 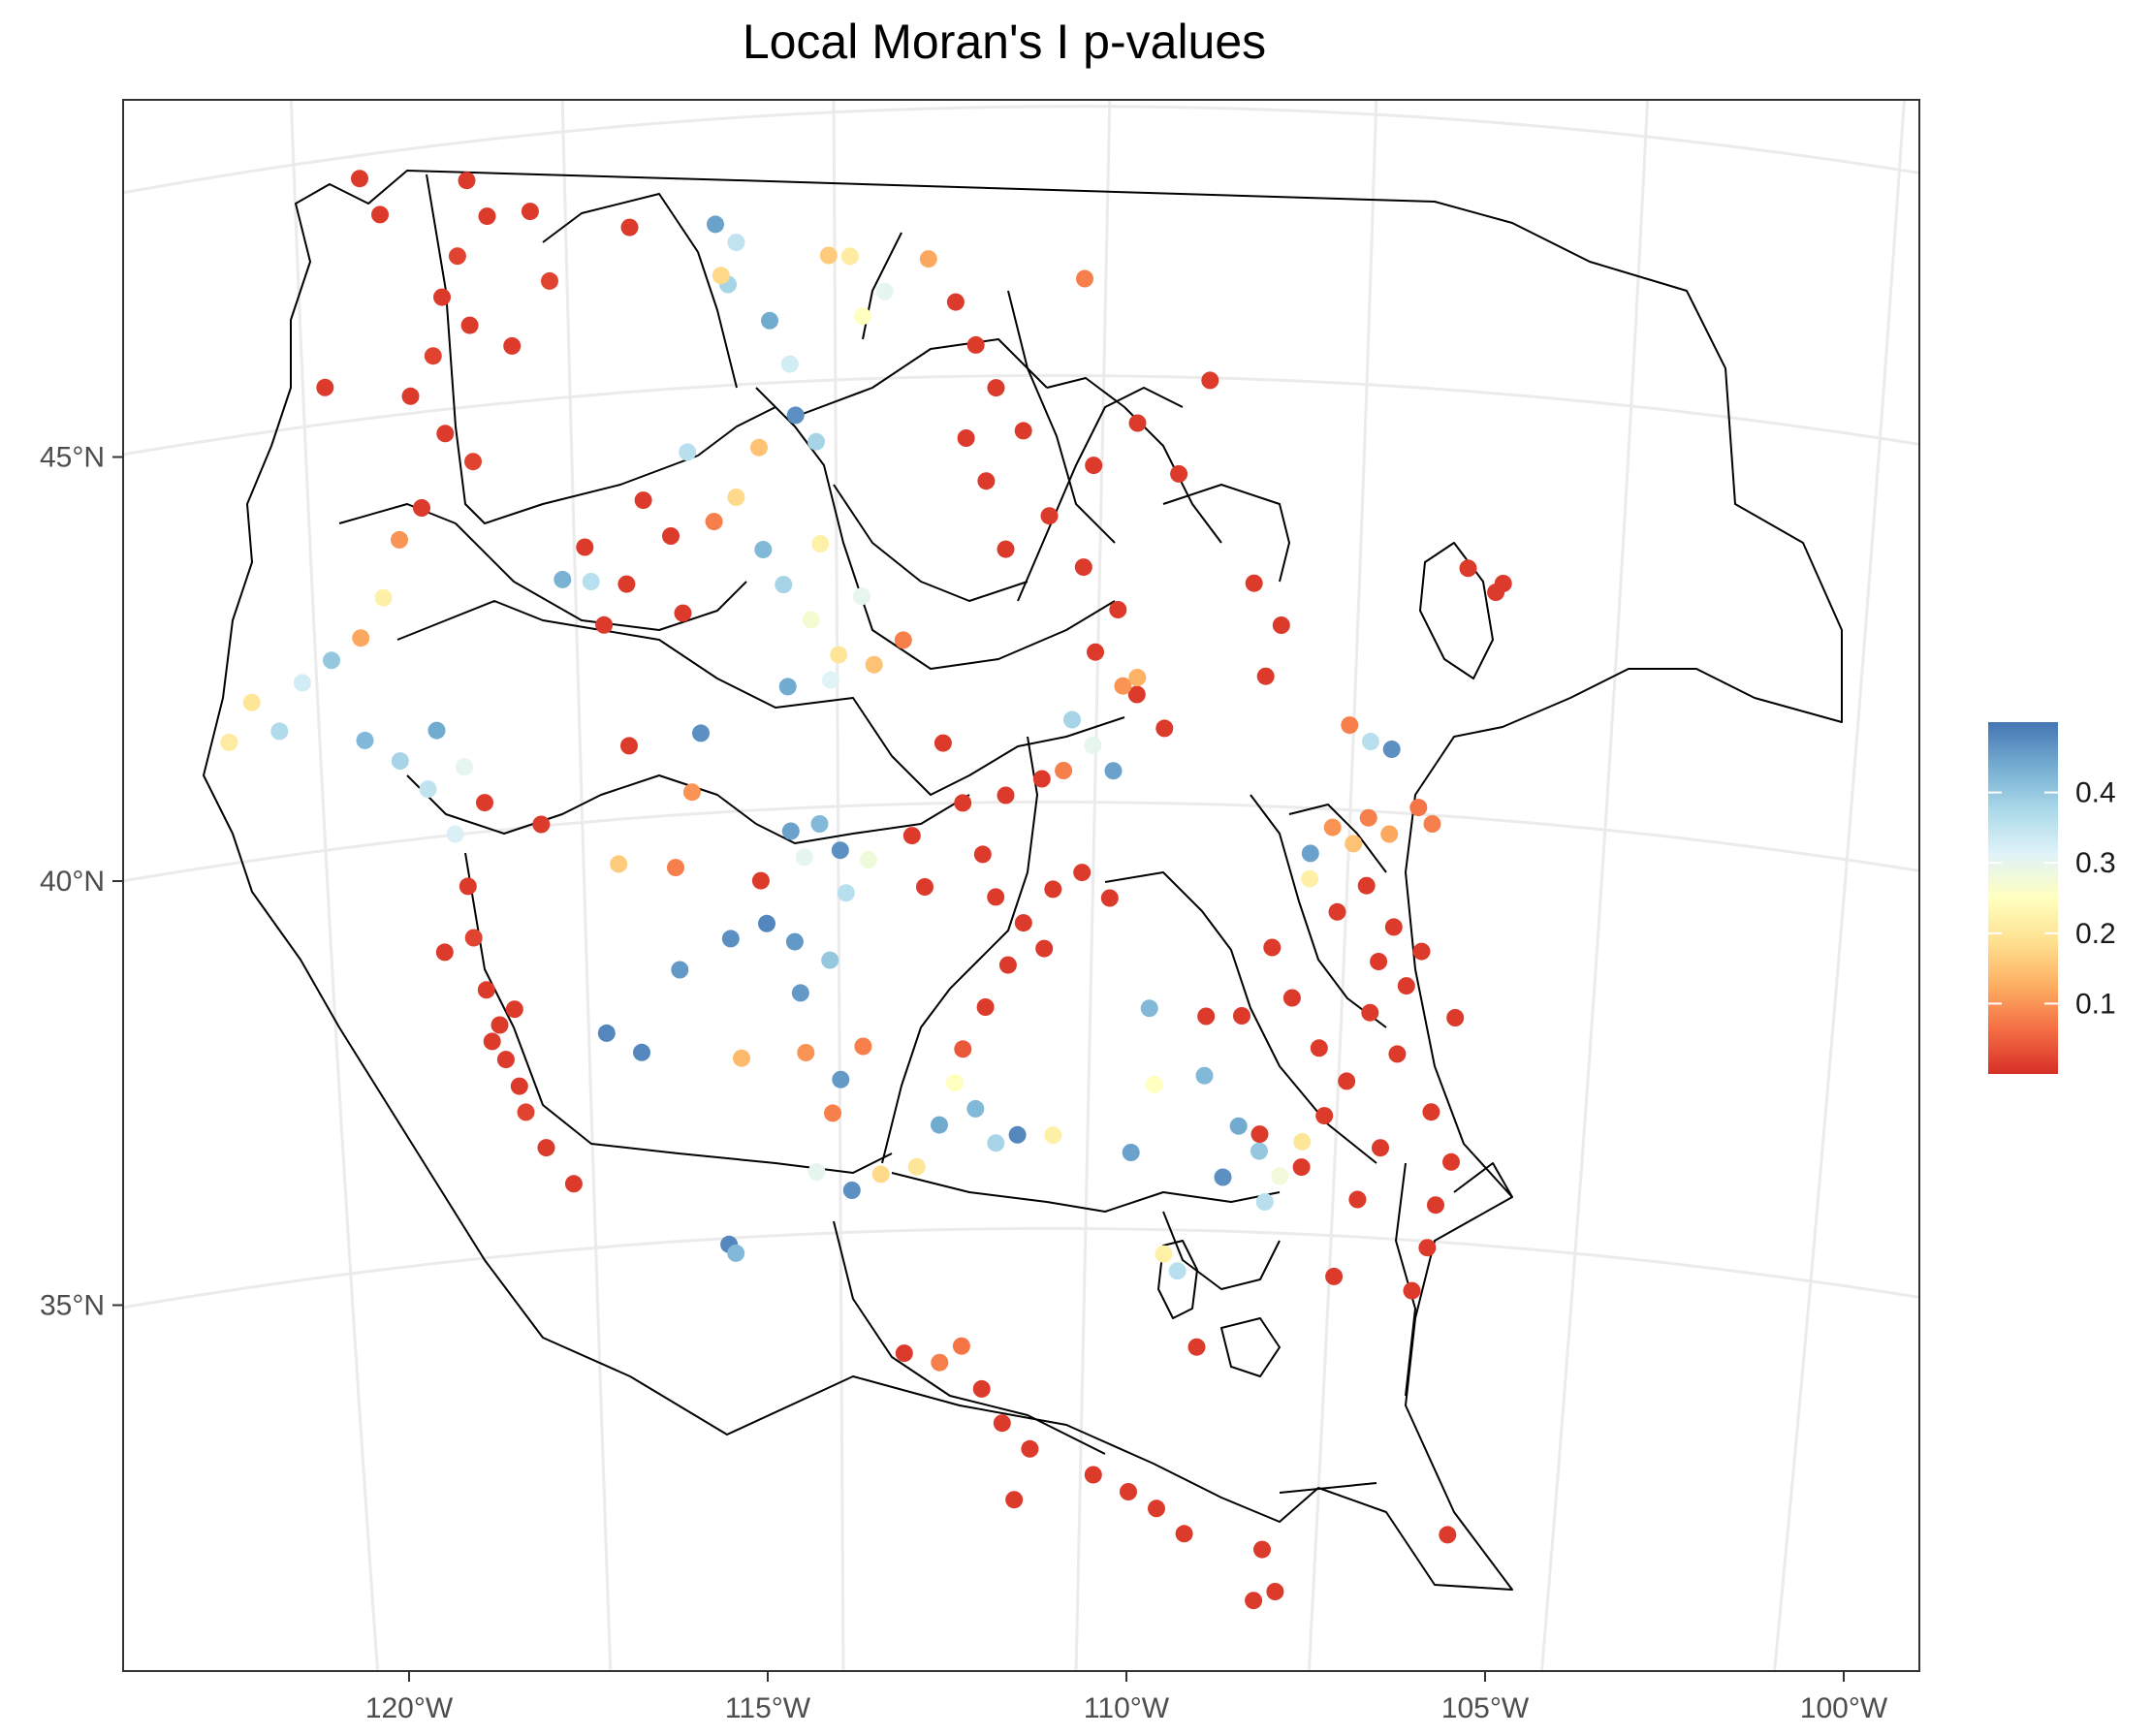 What do you see at coordinates (2023, 898) in the screenshot?
I see `legend-colorbar` at bounding box center [2023, 898].